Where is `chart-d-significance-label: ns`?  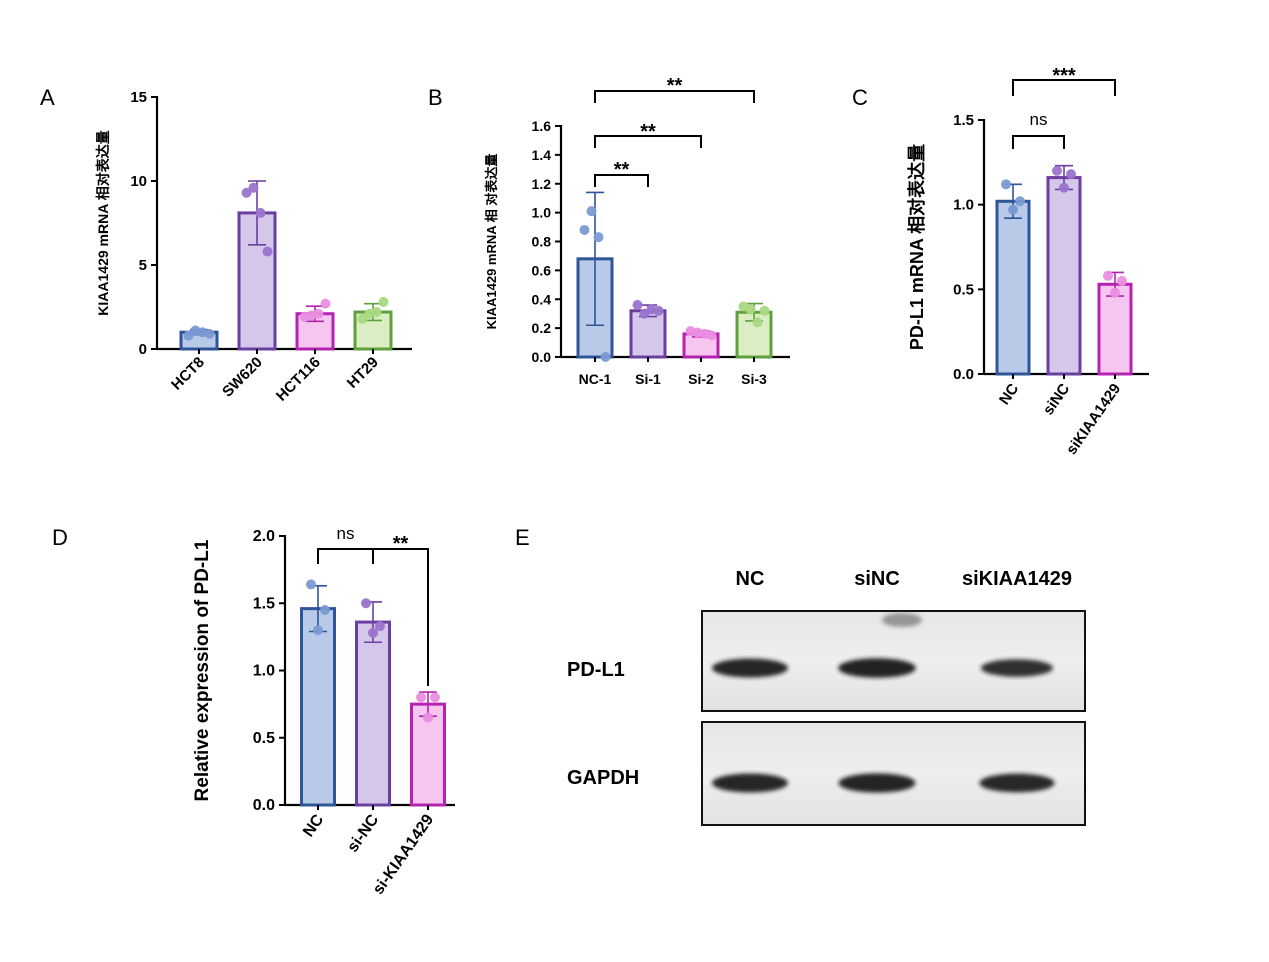 chart-d-significance-label: ns is located at coordinates (346, 533).